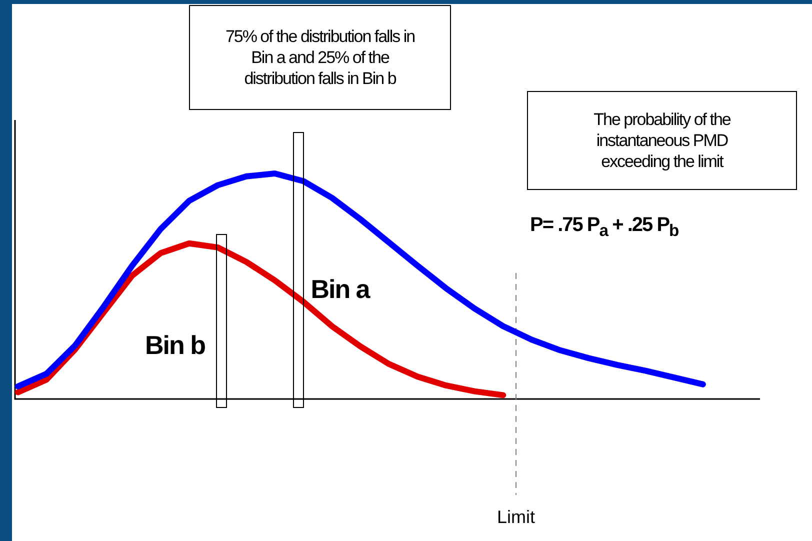  What do you see at coordinates (320, 58) in the screenshot?
I see `text: 75% of the distribution falls in Bin a and 25% of the distribution falls in Bin b` at bounding box center [320, 58].